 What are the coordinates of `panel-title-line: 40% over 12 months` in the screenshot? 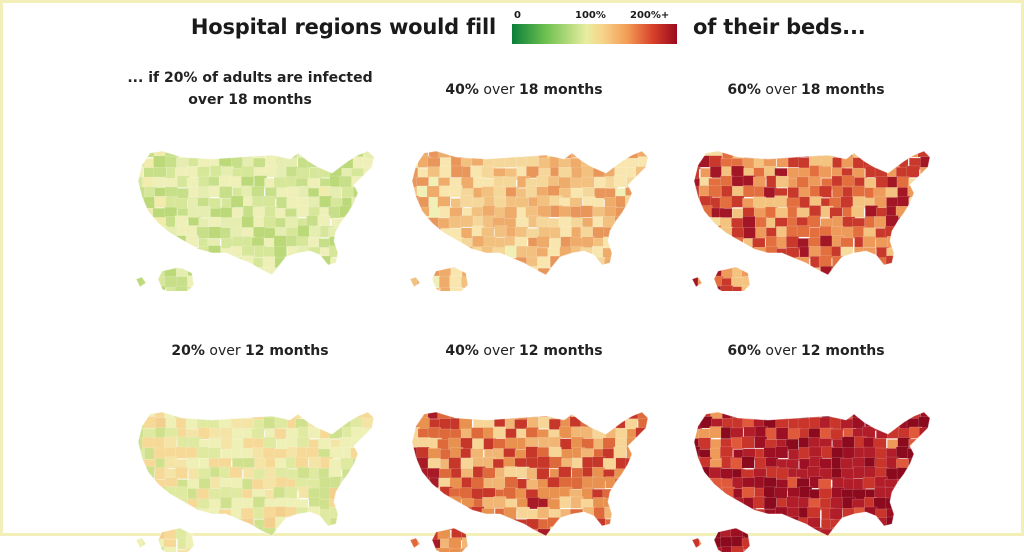 It's located at (524, 351).